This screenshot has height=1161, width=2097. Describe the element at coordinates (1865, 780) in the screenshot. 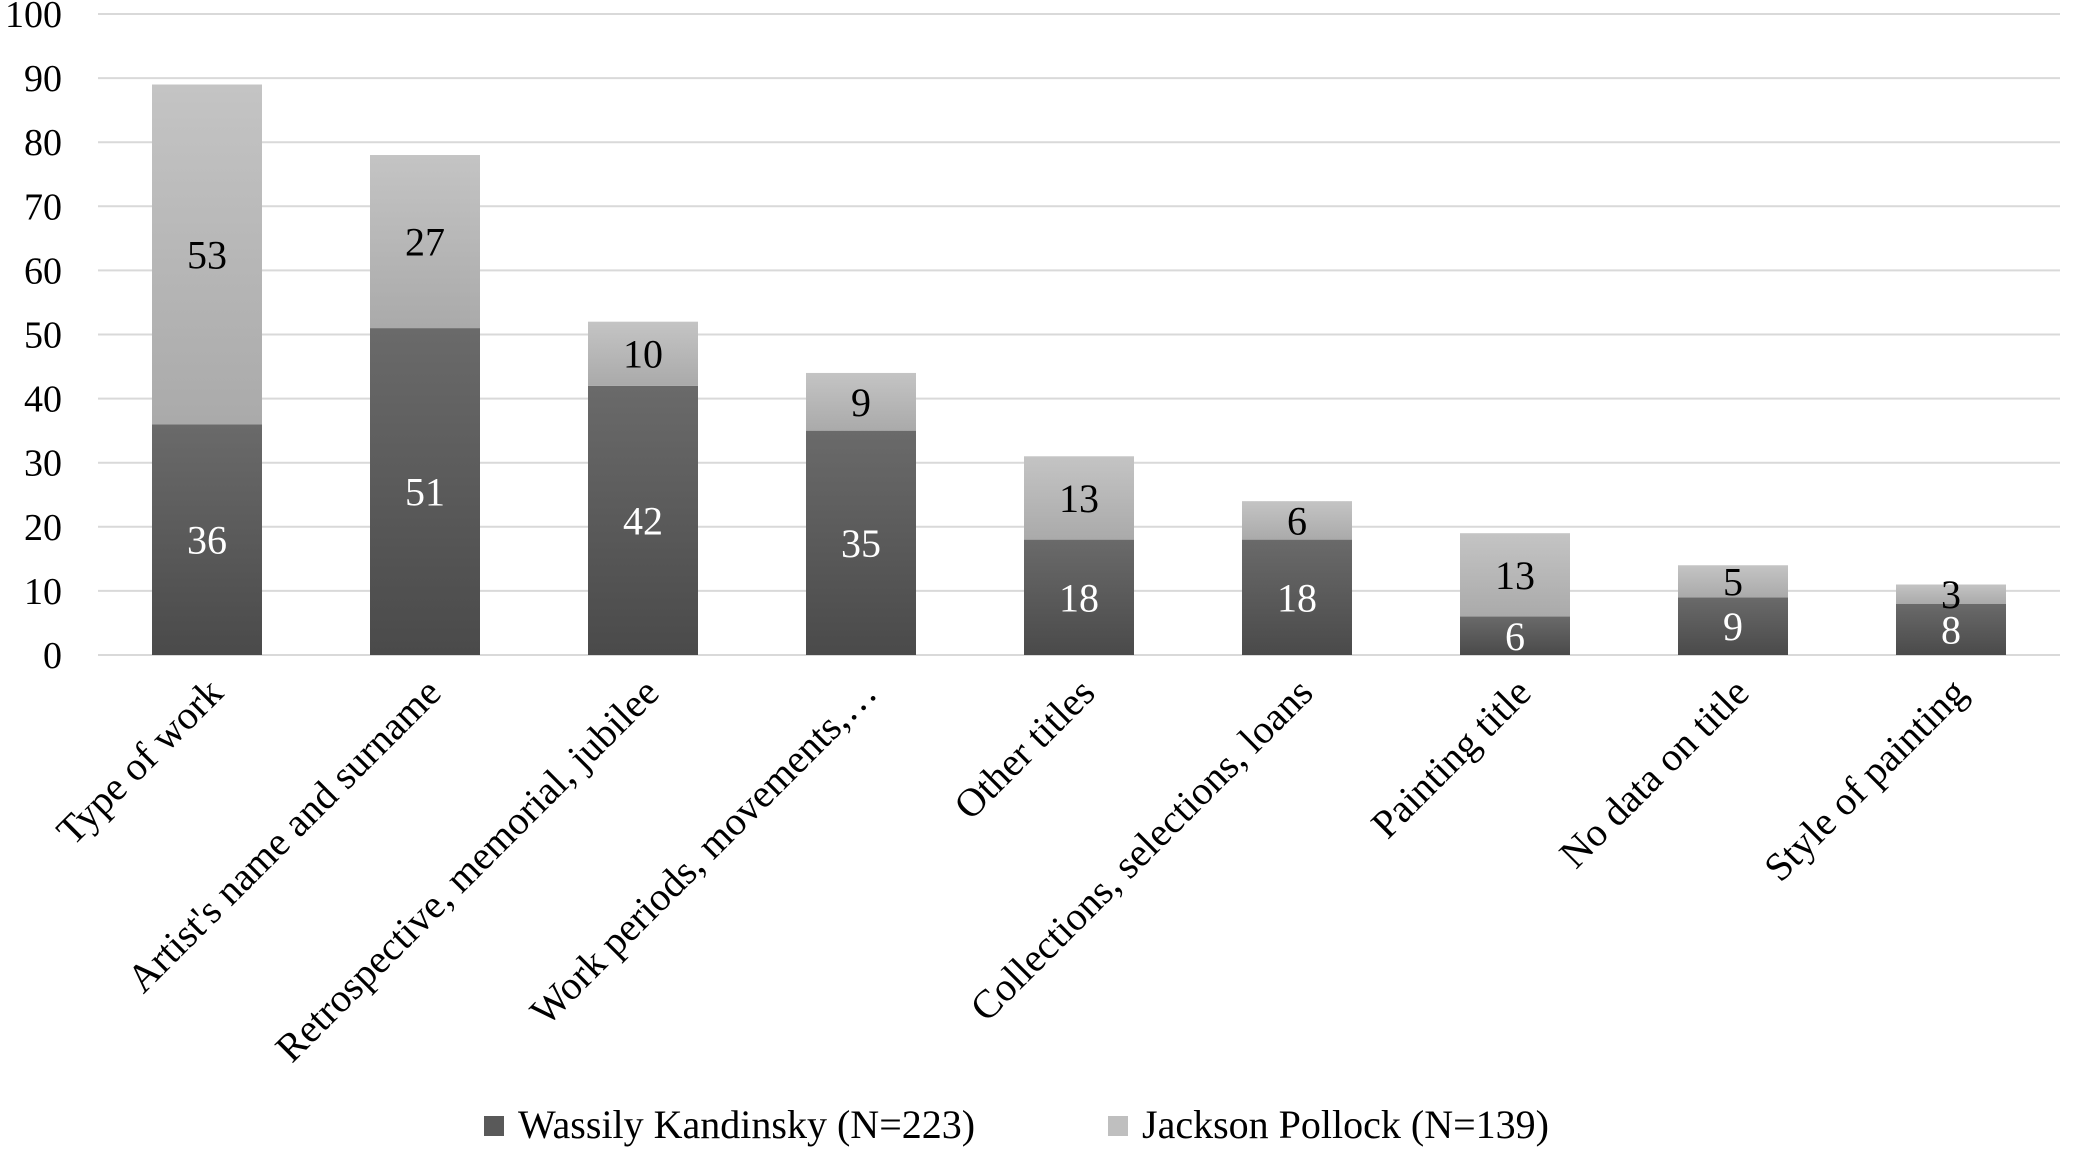

I see `x-category-label: Style of painting` at that location.